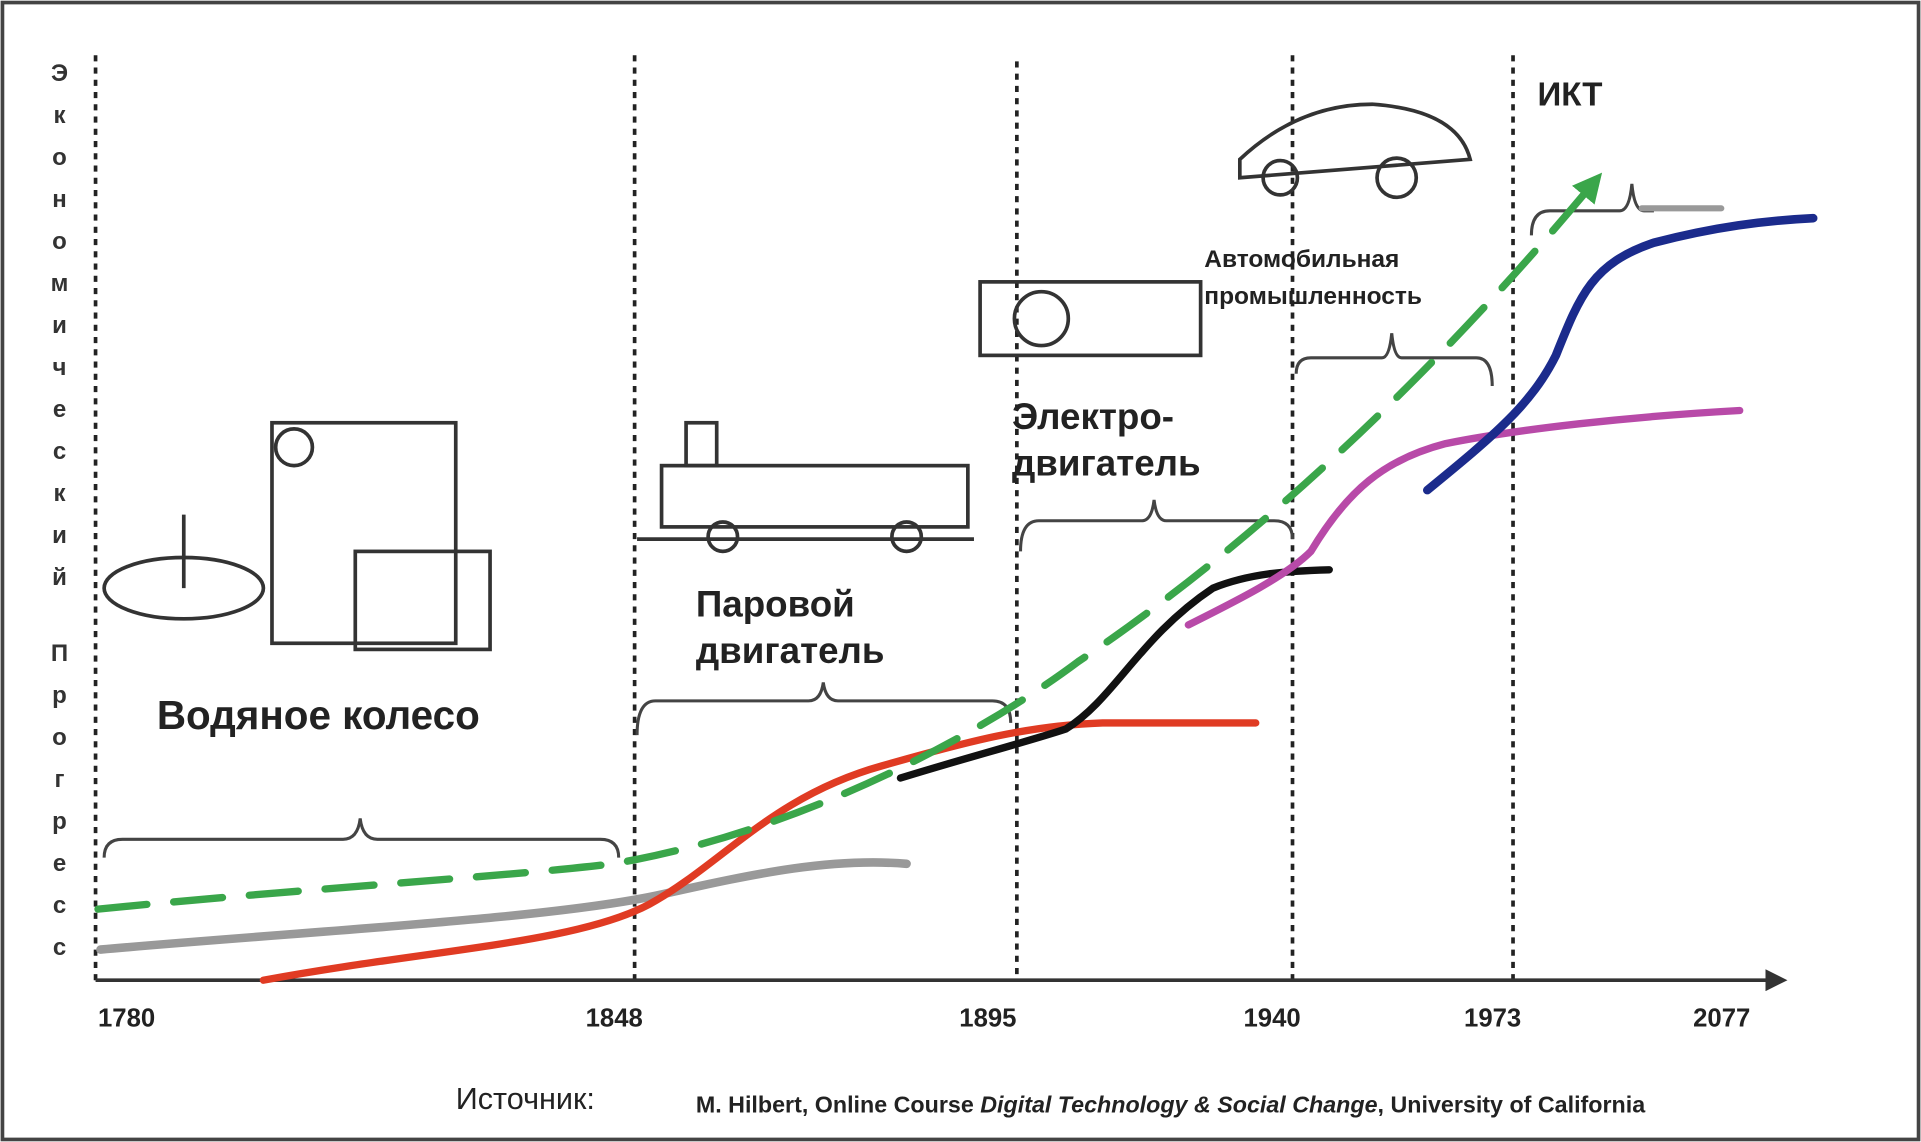  Describe the element at coordinates (1093, 416) in the screenshot. I see `era-label: Электро-` at that location.